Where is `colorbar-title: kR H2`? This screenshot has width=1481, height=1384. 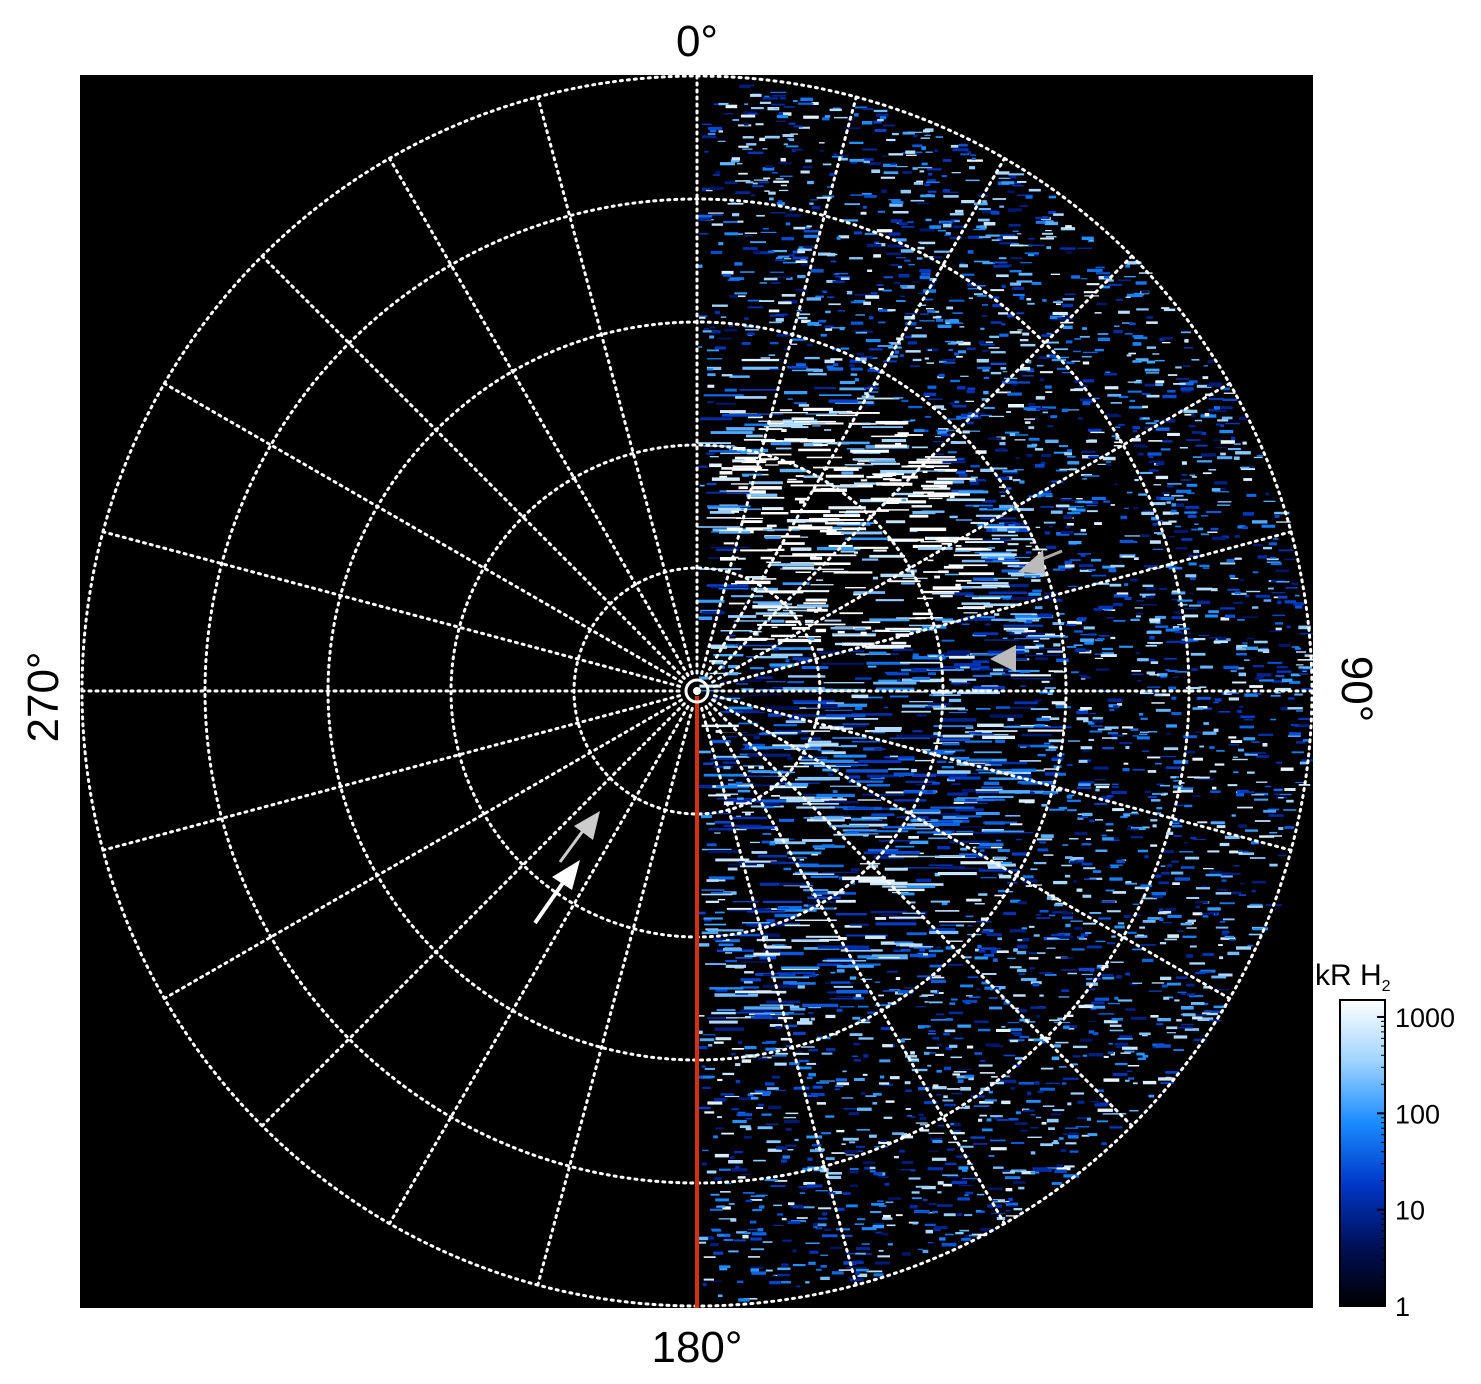 colorbar-title: kR H2 is located at coordinates (1353, 977).